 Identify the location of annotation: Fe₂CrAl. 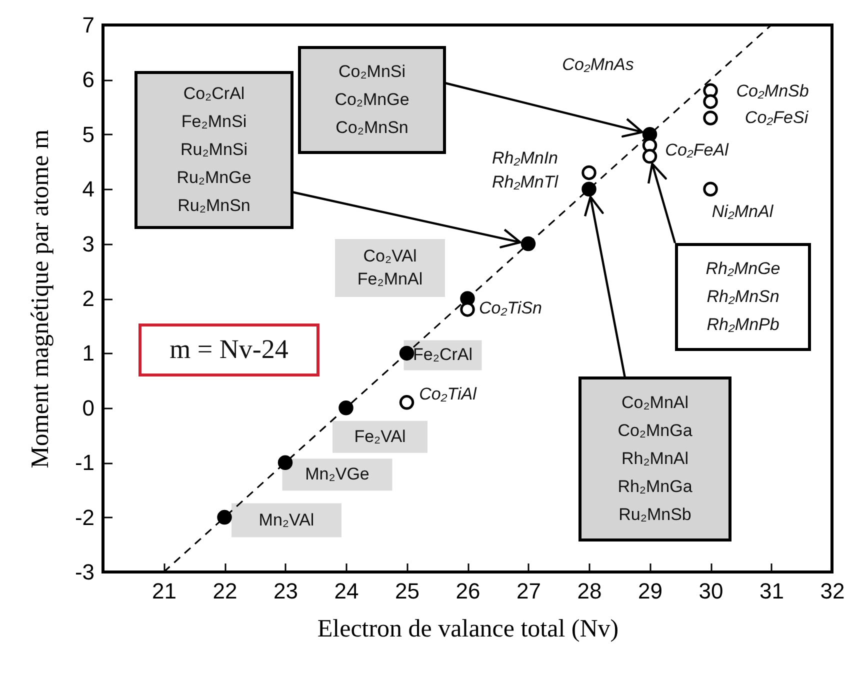
(442, 354).